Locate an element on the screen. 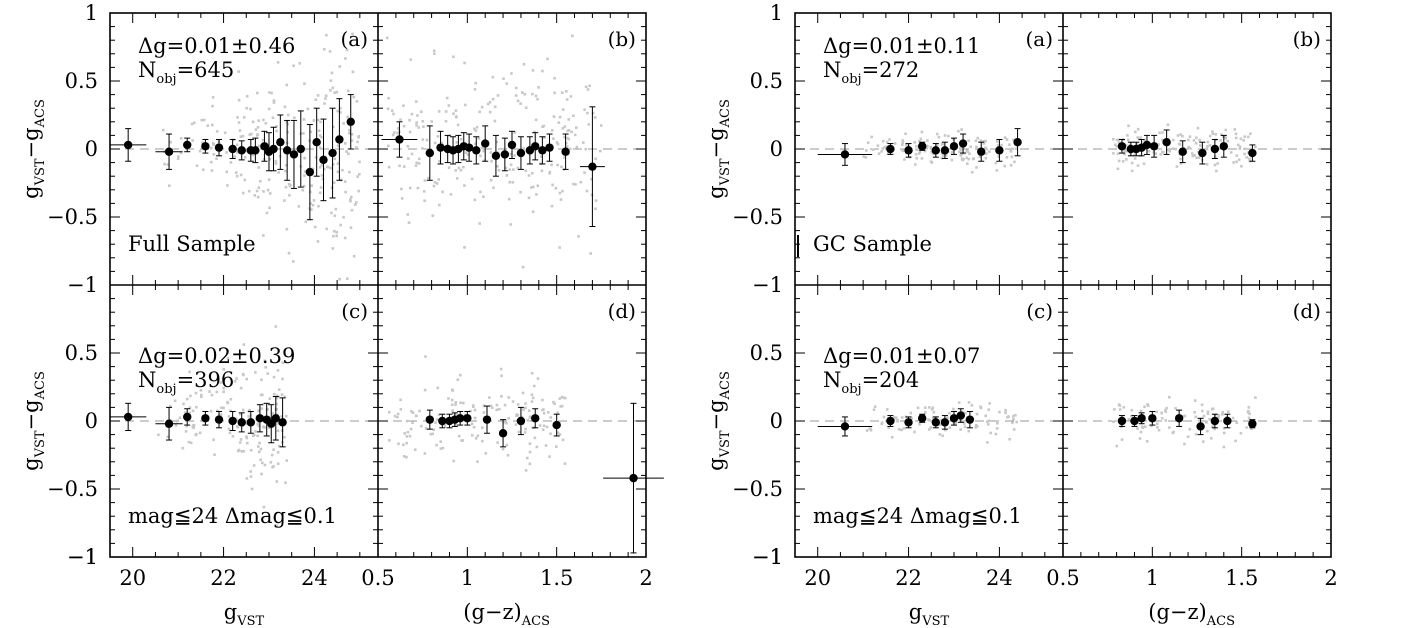 Image resolution: width=1413 pixels, height=628 pixels. panel-label: (a) is located at coordinates (1039, 39).